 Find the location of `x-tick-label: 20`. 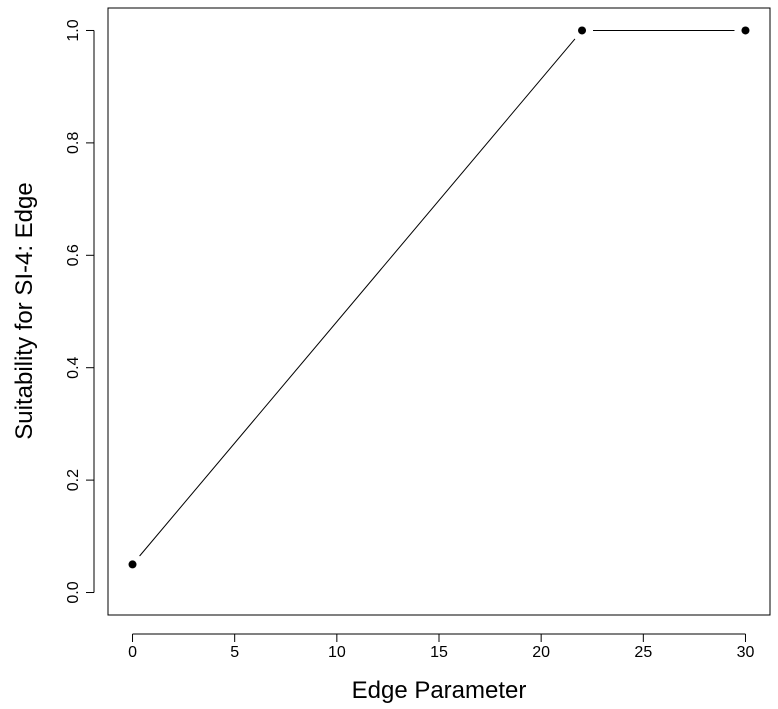

x-tick-label: 20 is located at coordinates (541, 652).